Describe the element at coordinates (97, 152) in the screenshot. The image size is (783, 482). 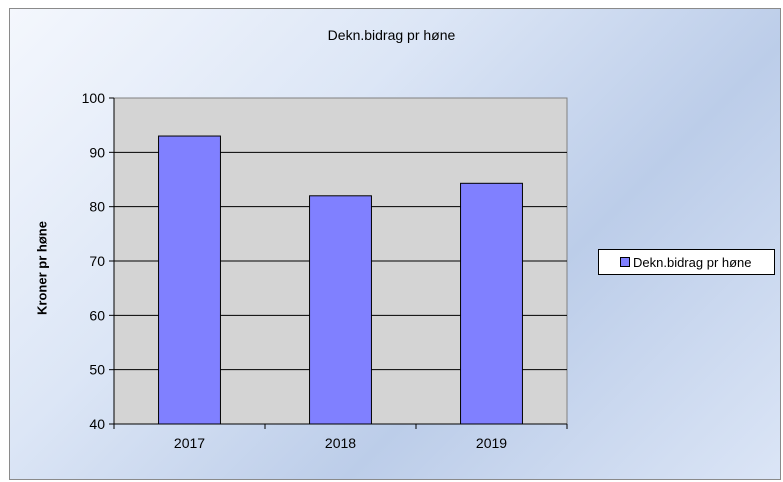
I see `y-tick-label: 90` at that location.